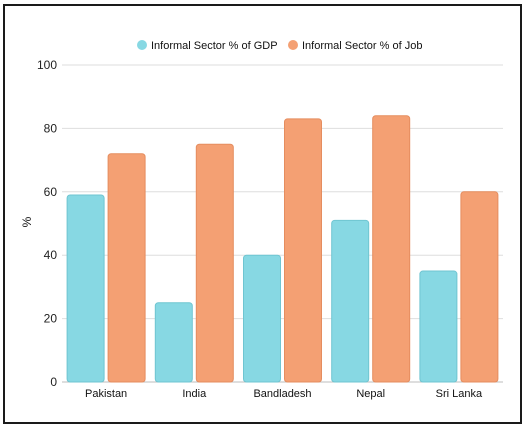 Image resolution: width=529 pixels, height=431 pixels. What do you see at coordinates (51, 192) in the screenshot?
I see `y-tick-label: 60` at bounding box center [51, 192].